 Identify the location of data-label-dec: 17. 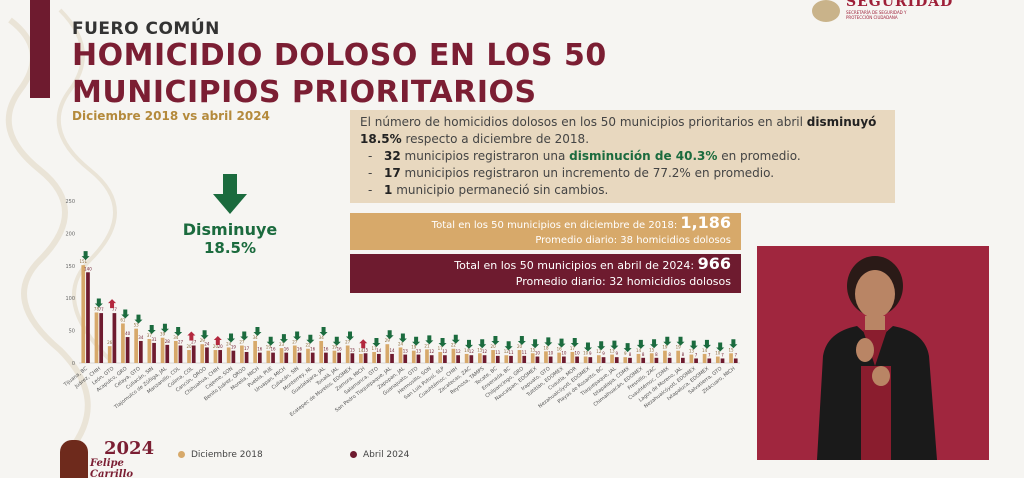
(573, 348).